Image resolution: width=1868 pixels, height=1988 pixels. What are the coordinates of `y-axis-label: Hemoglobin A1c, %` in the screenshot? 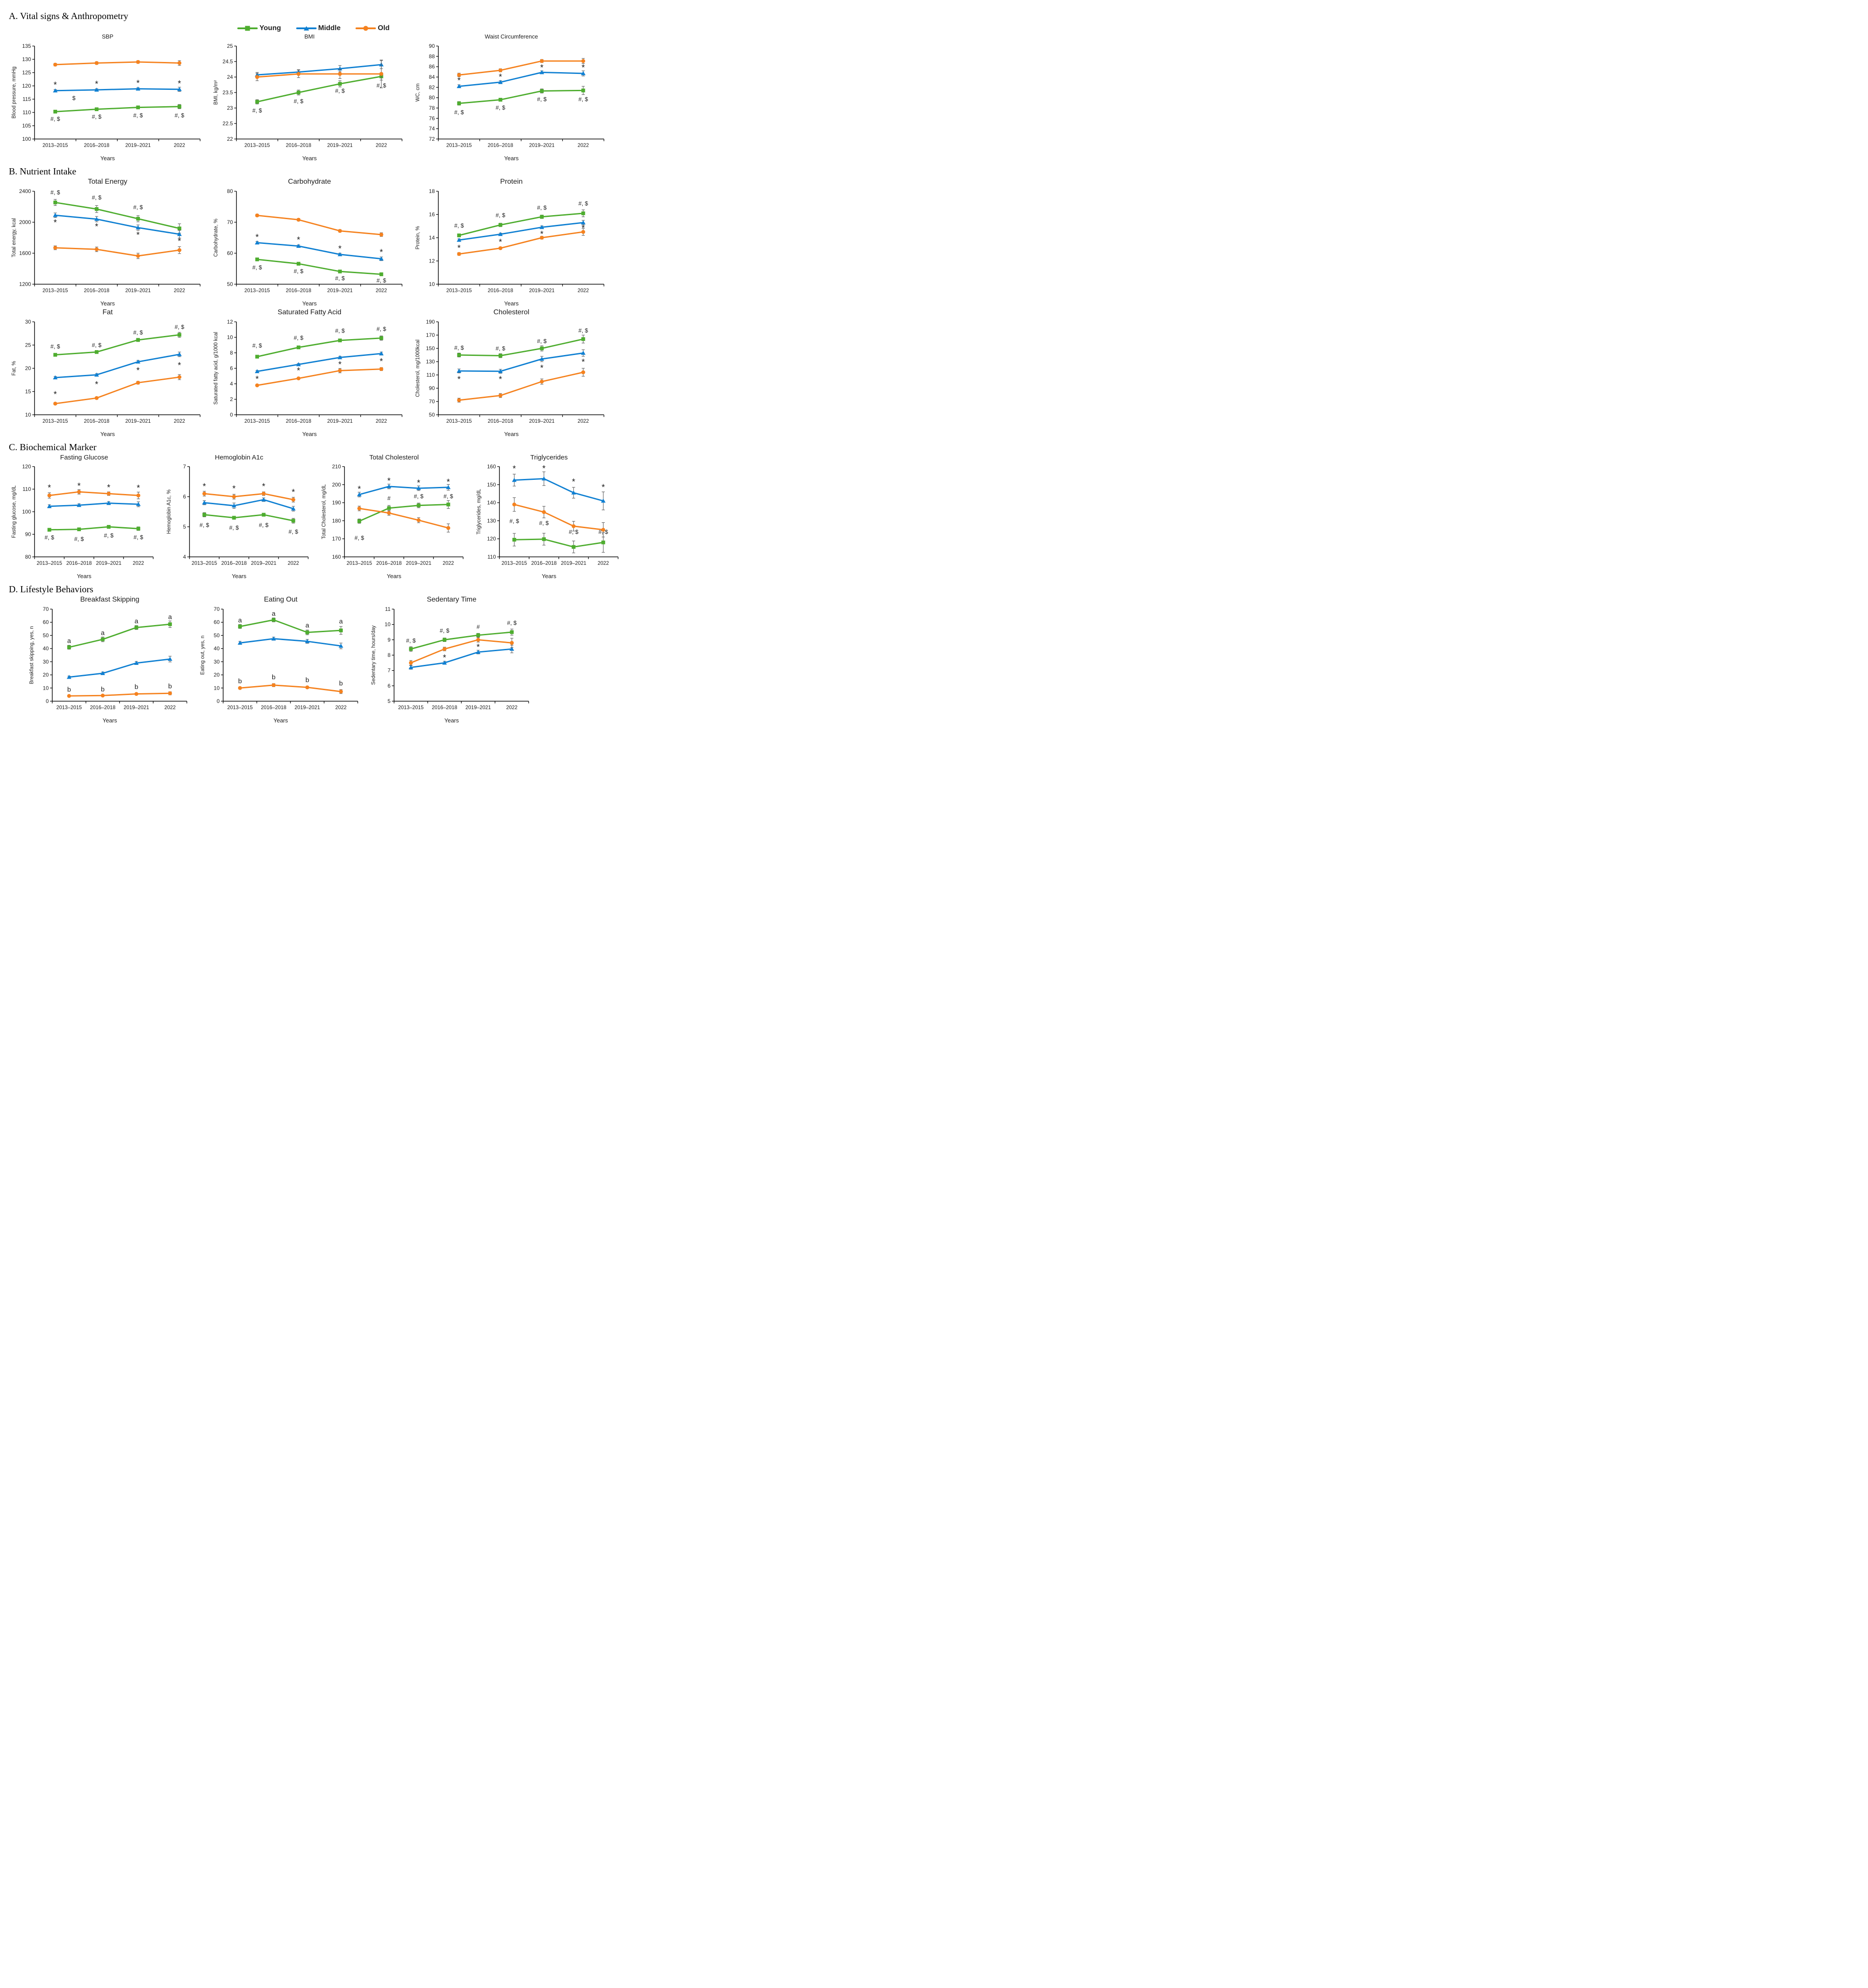 It's located at (169, 512).